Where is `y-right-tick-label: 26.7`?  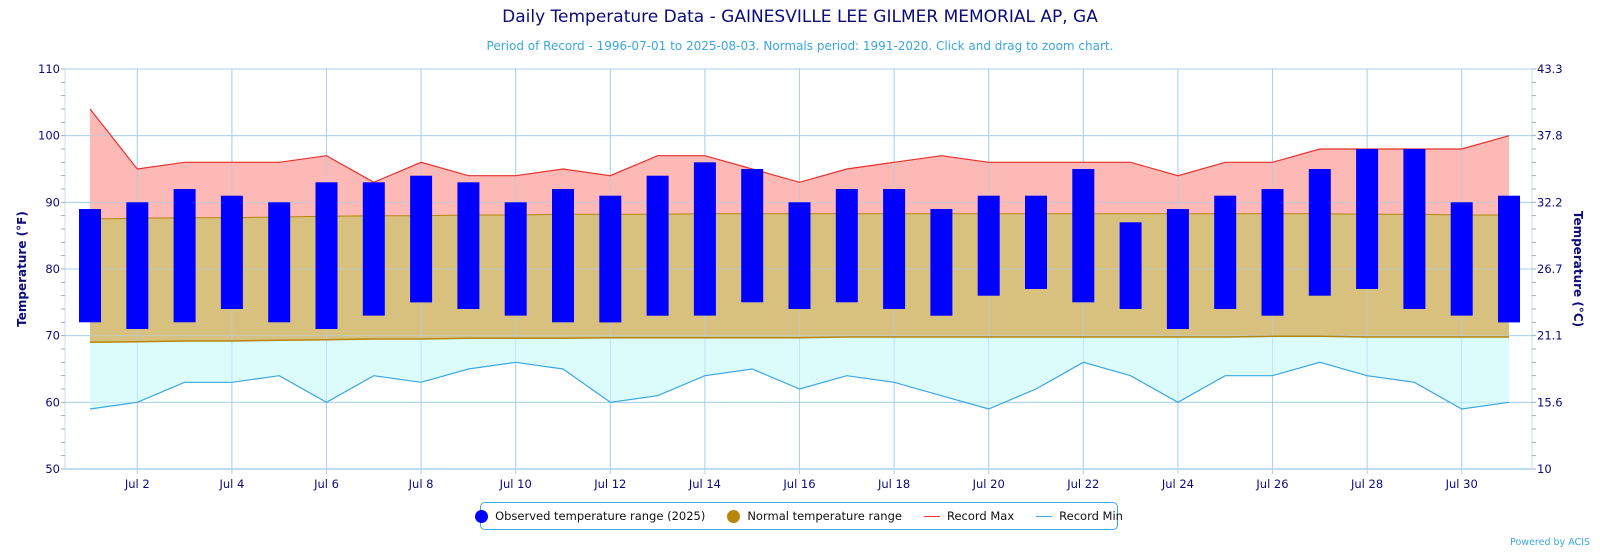
y-right-tick-label: 26.7 is located at coordinates (1550, 269).